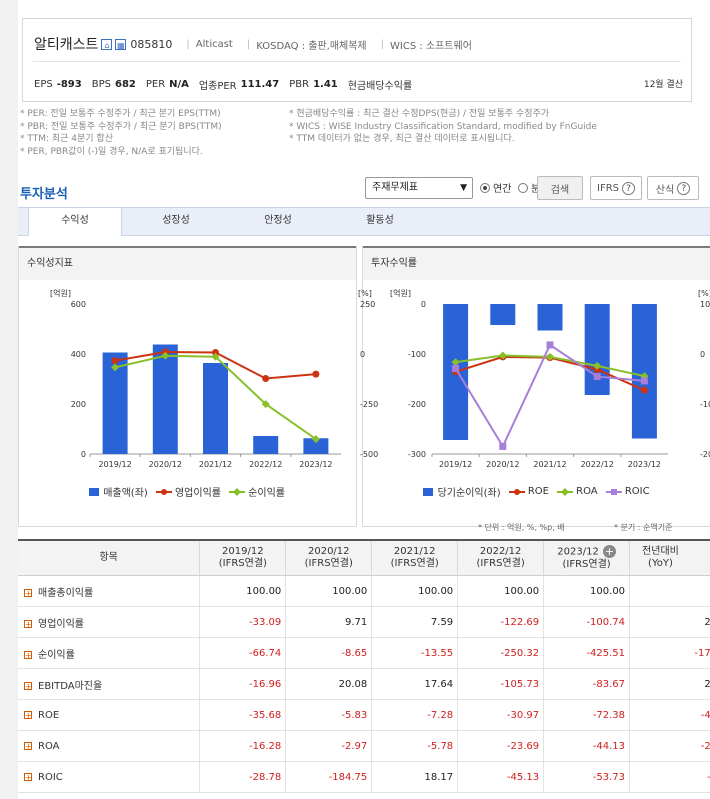 The image size is (710, 799). Describe the element at coordinates (125, 493) in the screenshot. I see `legend-label: 매출액(좌)` at that location.